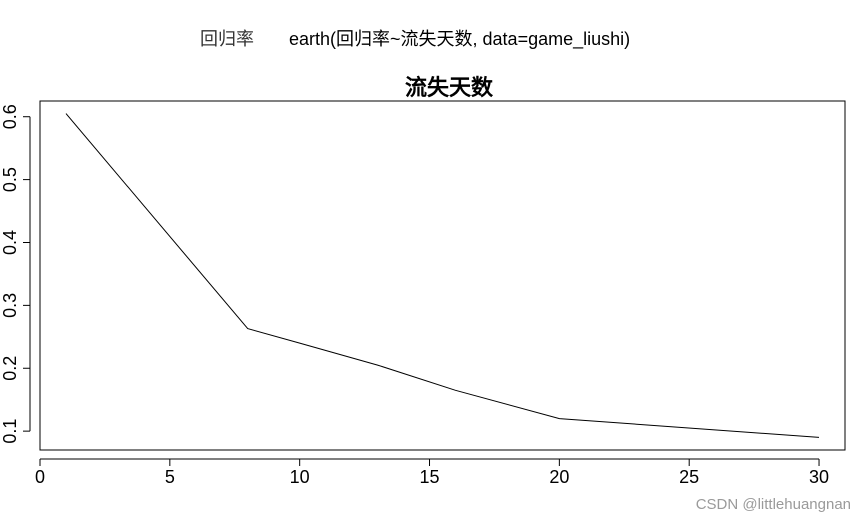 Image resolution: width=865 pixels, height=521 pixels. Describe the element at coordinates (170, 477) in the screenshot. I see `x-tick-label: 5` at that location.